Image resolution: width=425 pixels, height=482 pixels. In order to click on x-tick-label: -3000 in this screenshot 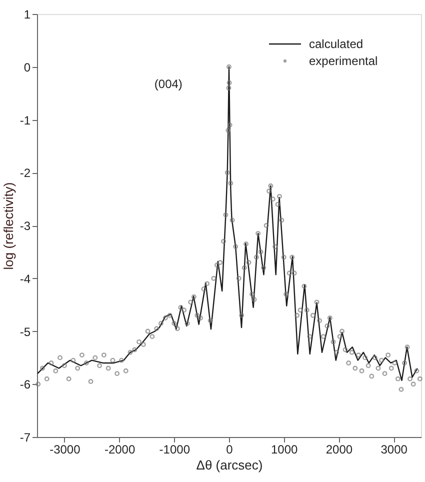, I will do `click(65, 449)`.